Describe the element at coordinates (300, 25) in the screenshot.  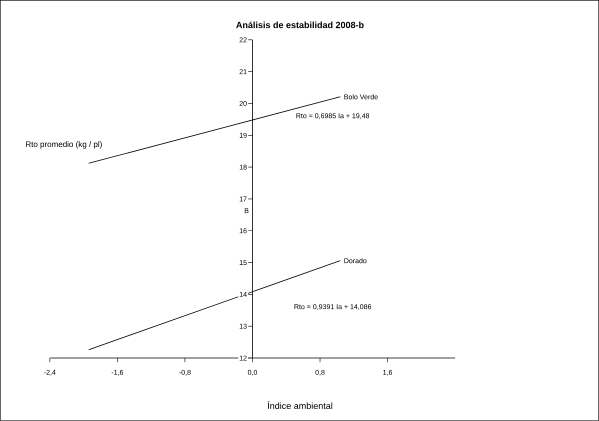
I see `chart-title: Análisis de estabilidad 2008-b` at that location.